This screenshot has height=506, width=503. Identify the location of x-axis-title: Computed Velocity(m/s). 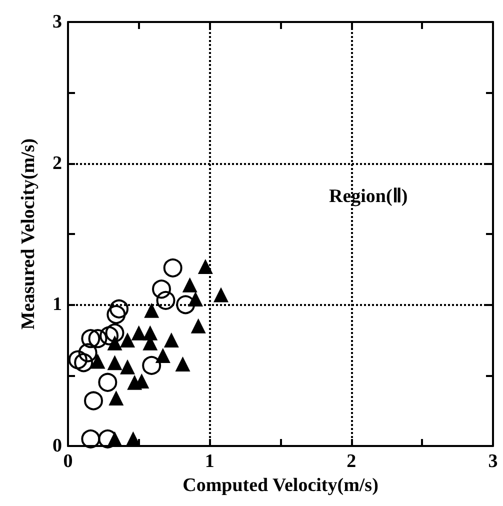
(280, 485).